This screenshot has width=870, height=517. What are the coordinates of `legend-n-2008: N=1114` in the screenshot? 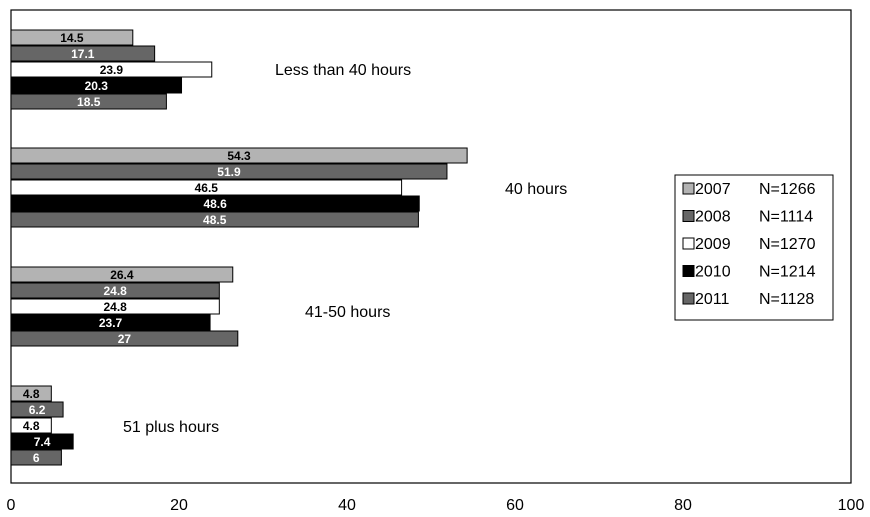 It's located at (786, 217).